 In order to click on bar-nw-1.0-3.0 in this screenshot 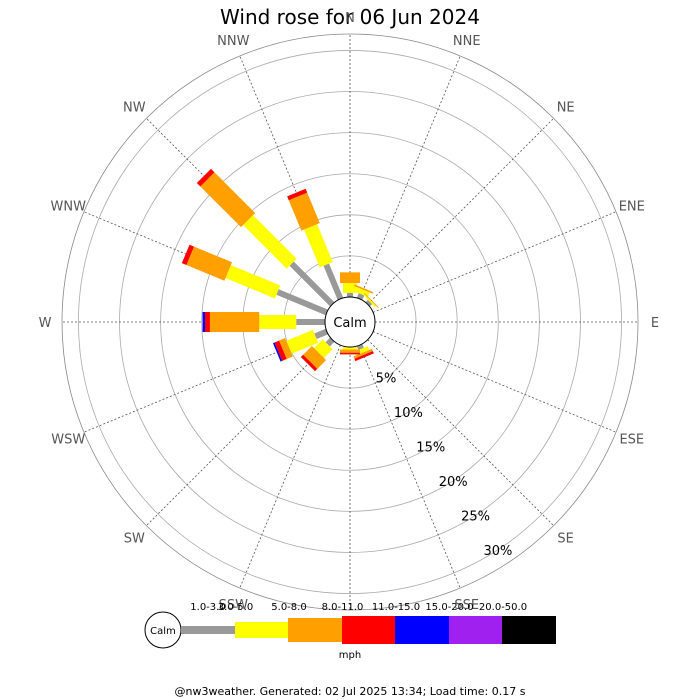, I will do `click(312, 284)`.